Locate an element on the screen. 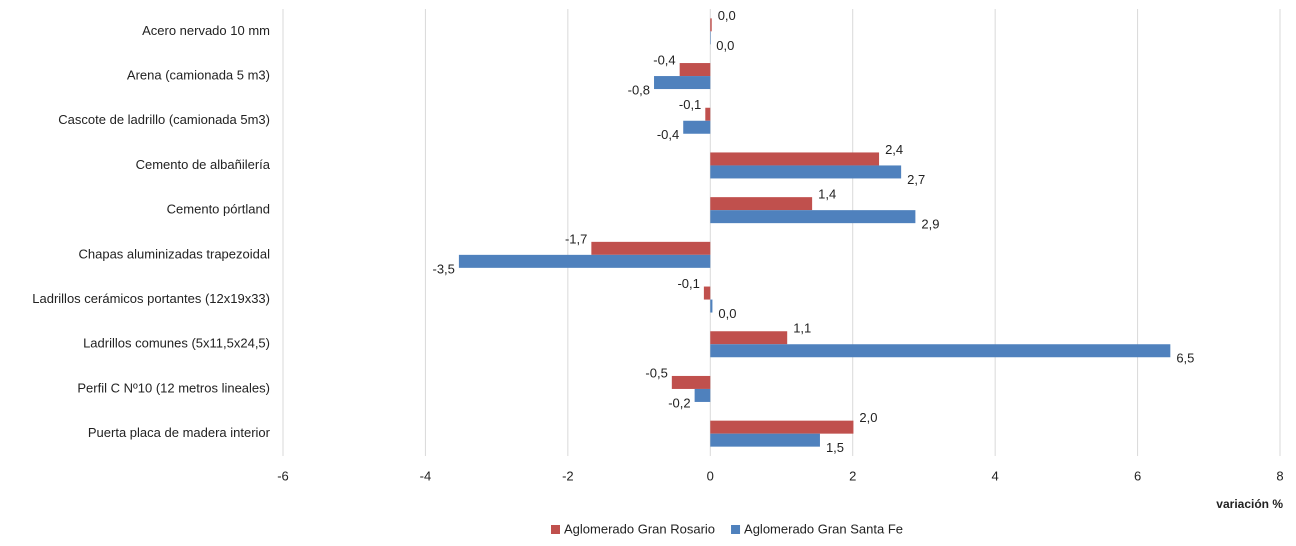 Image resolution: width=1296 pixels, height=546 pixels. y-tick-label: Chapas aluminizadas trapezoidal is located at coordinates (174, 253).